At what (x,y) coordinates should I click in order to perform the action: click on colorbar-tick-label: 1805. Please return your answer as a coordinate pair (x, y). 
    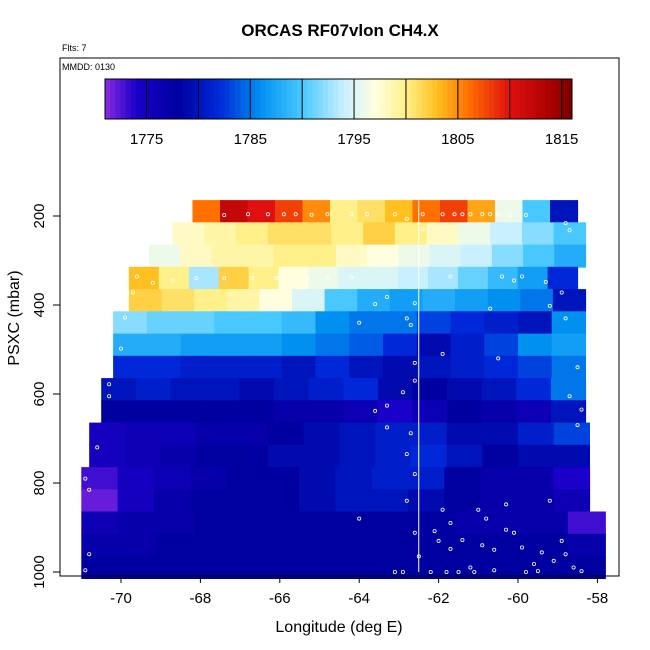
    Looking at the image, I should click on (457, 139).